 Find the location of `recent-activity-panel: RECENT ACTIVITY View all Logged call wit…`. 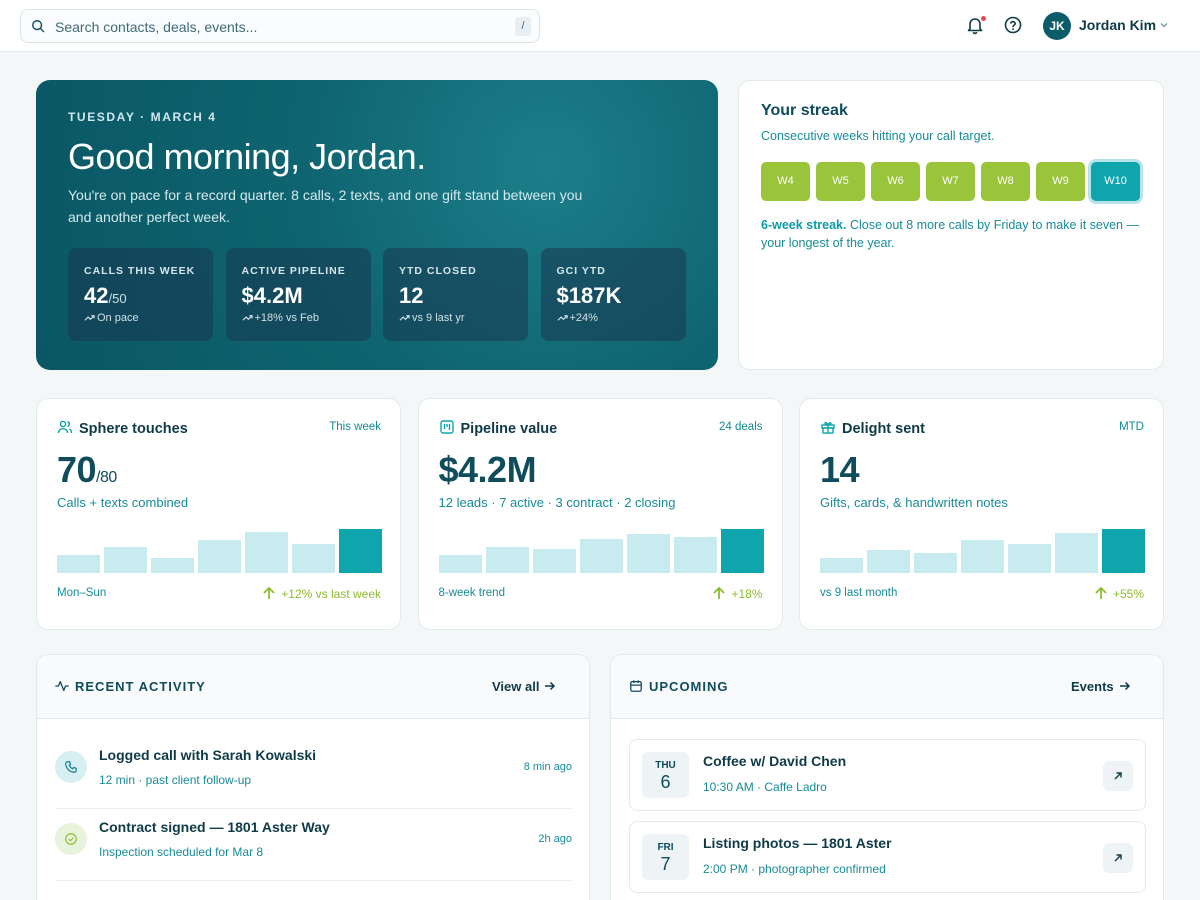

recent-activity-panel: RECENT ACTIVITY View all Logged call wit… is located at coordinates (313, 777).